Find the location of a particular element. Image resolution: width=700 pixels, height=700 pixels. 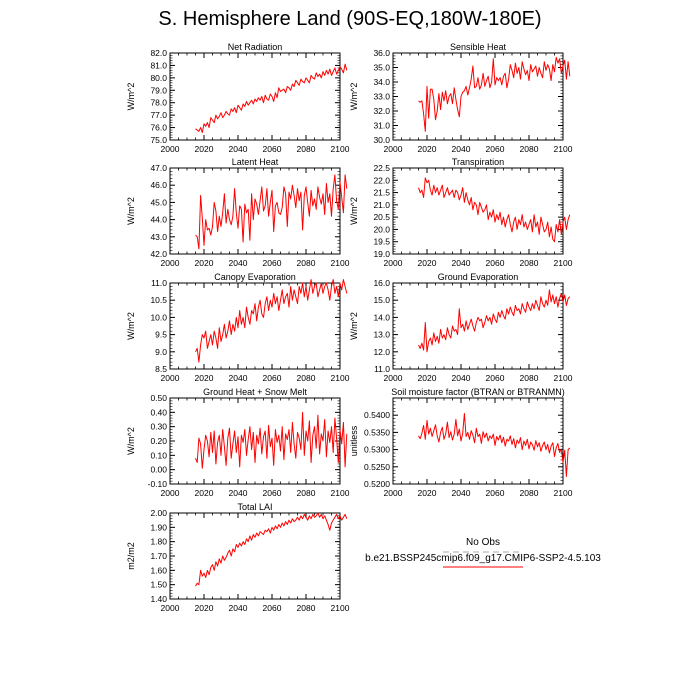

y-tick-label: 20.0 is located at coordinates (381, 229).